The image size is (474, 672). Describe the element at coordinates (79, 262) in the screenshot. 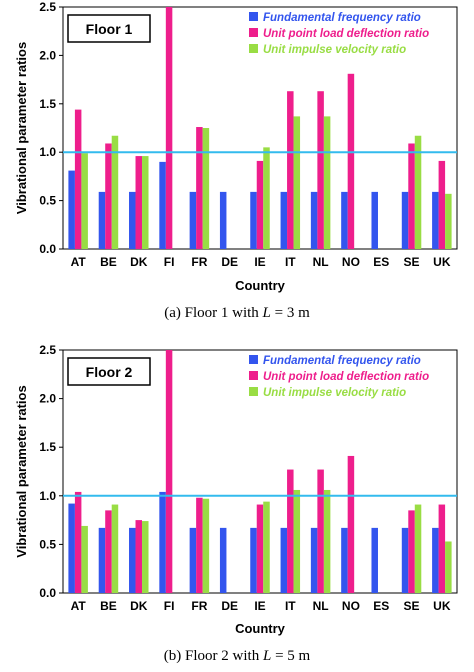

I see `x-tick-label-at: AT` at that location.